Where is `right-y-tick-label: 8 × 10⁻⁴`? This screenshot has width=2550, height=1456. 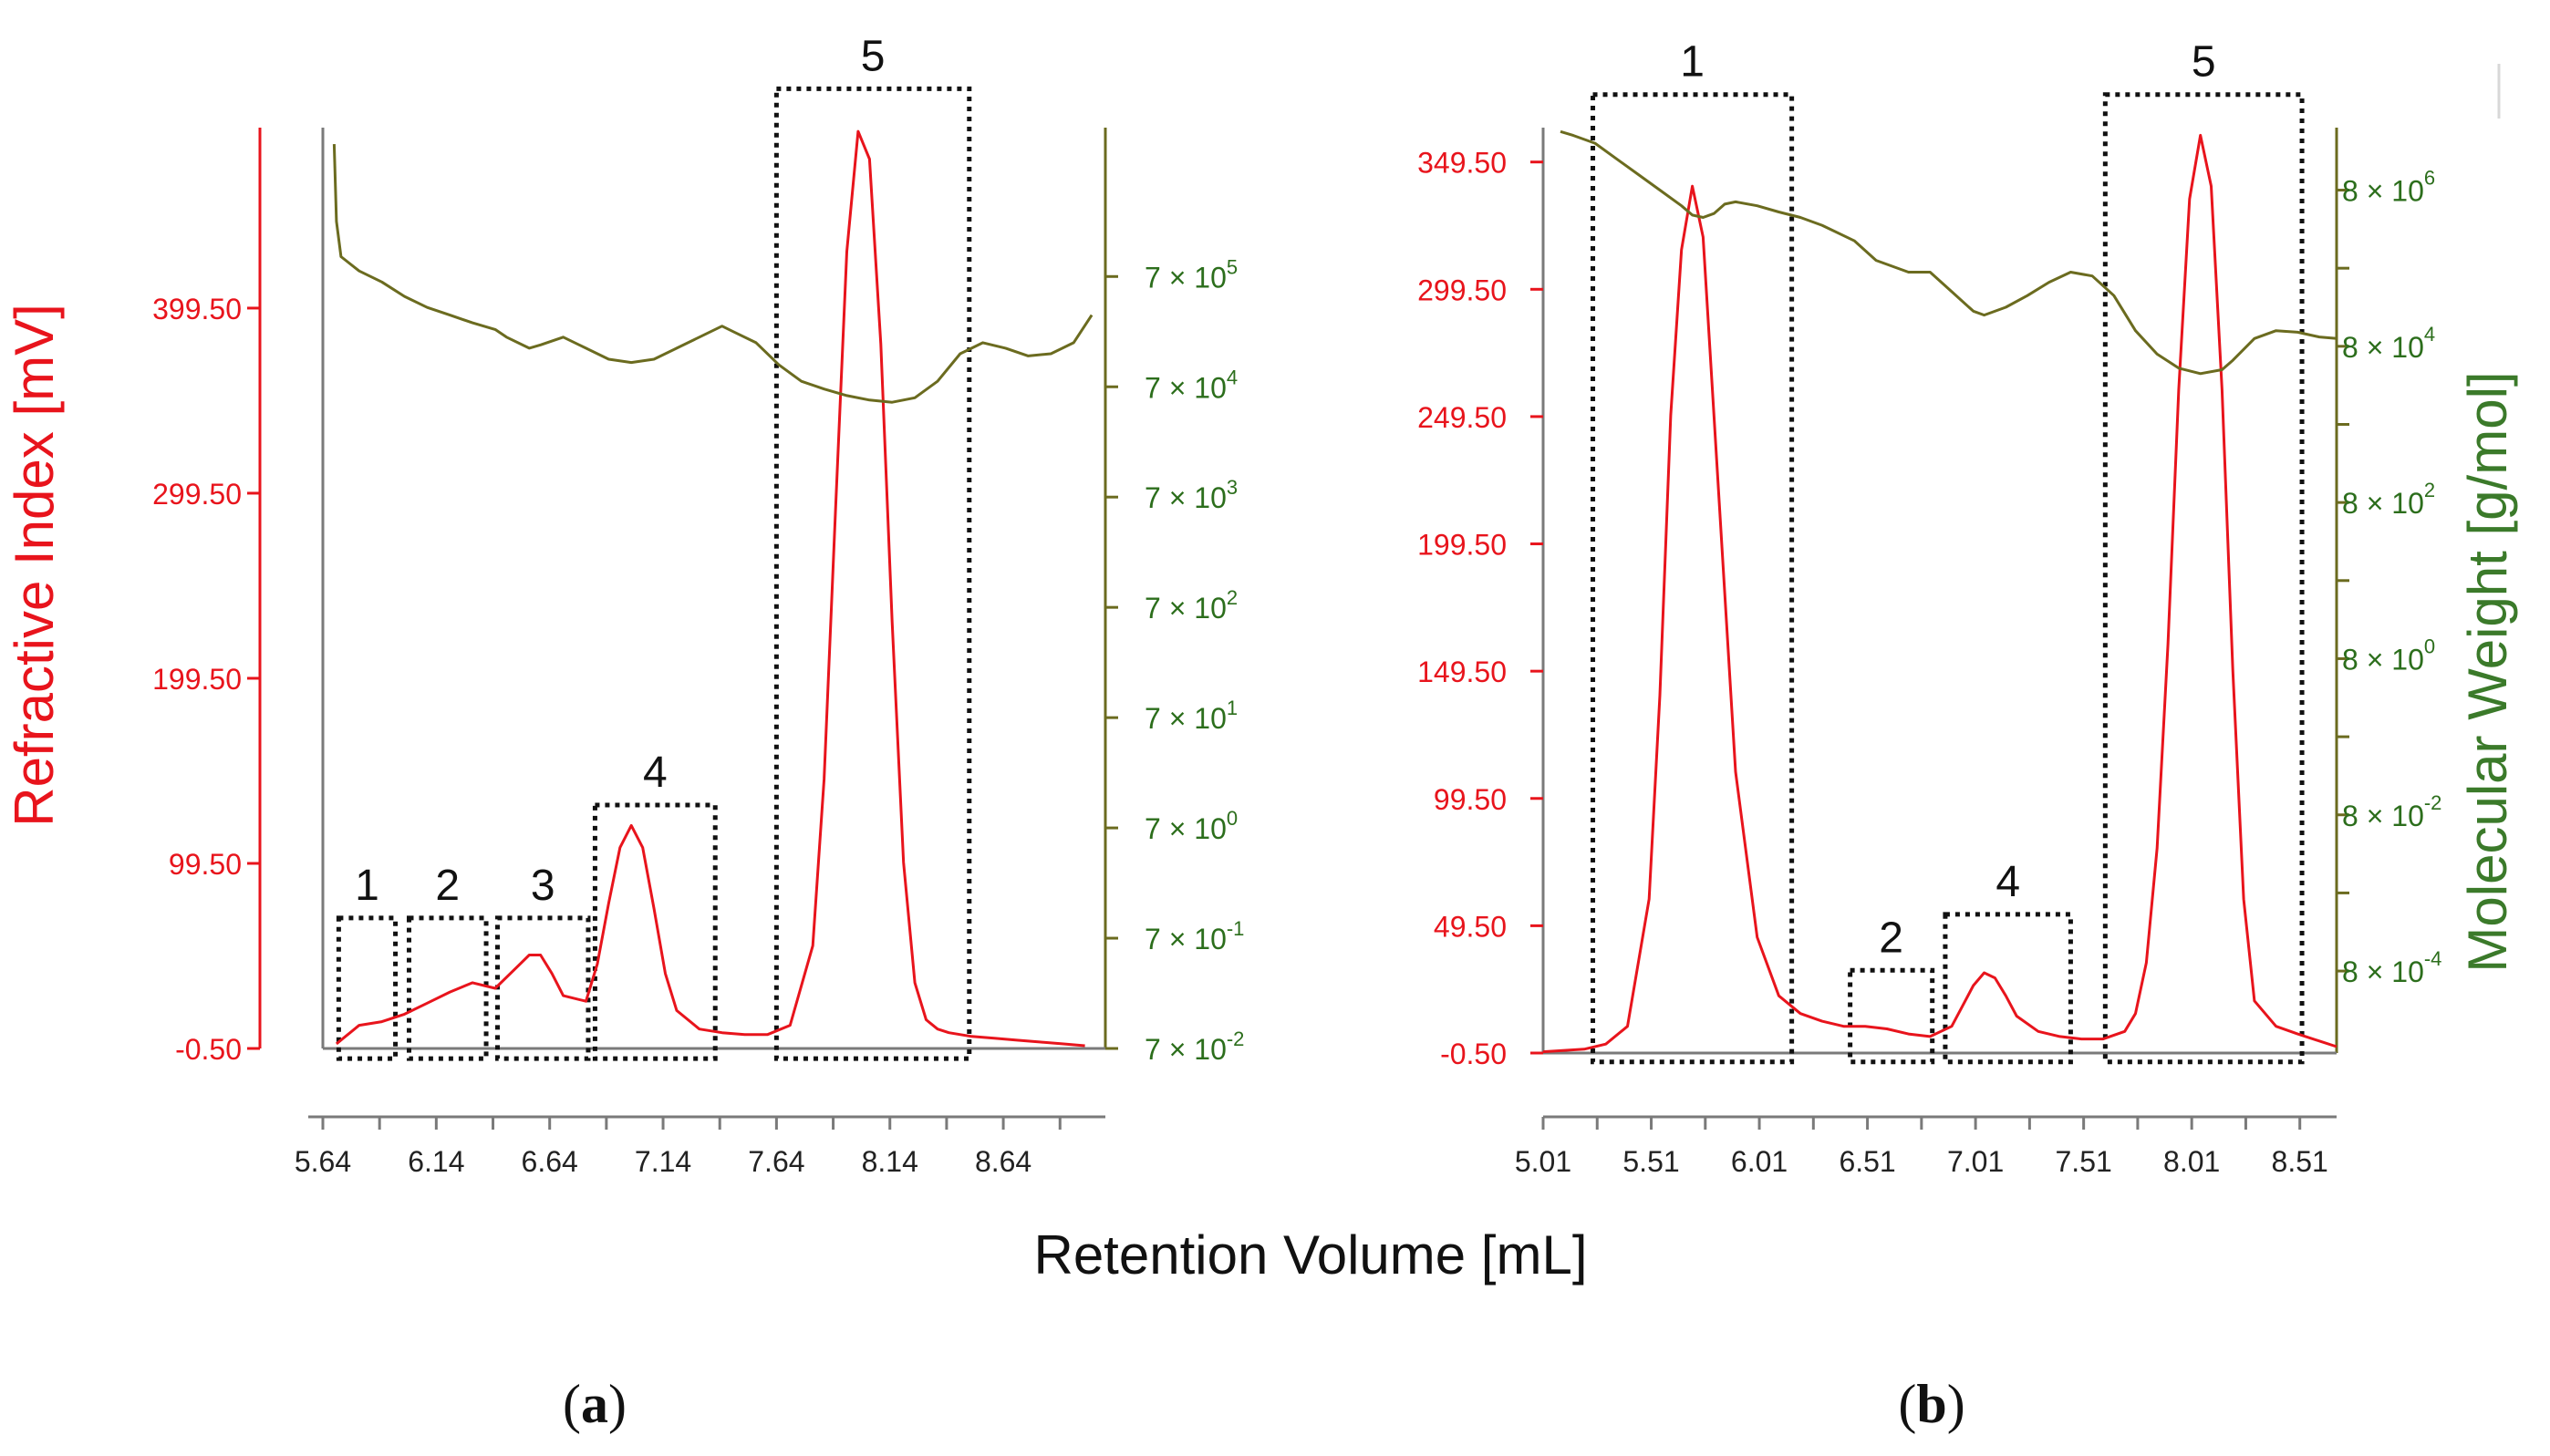 right-y-tick-label: 8 × 10⁻⁴ is located at coordinates (2391, 968).